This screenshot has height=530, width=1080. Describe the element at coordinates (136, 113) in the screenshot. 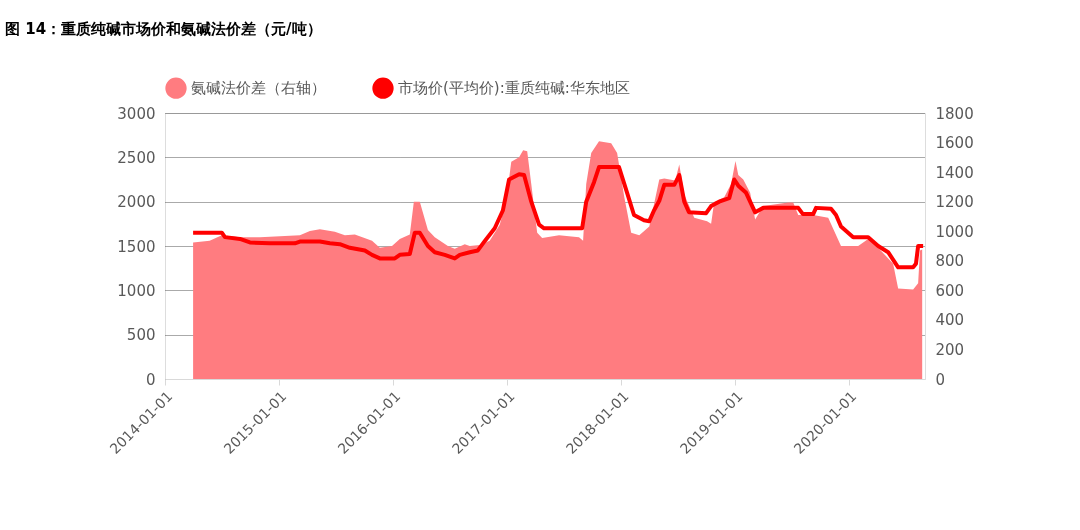

I see `y-tick-label: 3000` at that location.